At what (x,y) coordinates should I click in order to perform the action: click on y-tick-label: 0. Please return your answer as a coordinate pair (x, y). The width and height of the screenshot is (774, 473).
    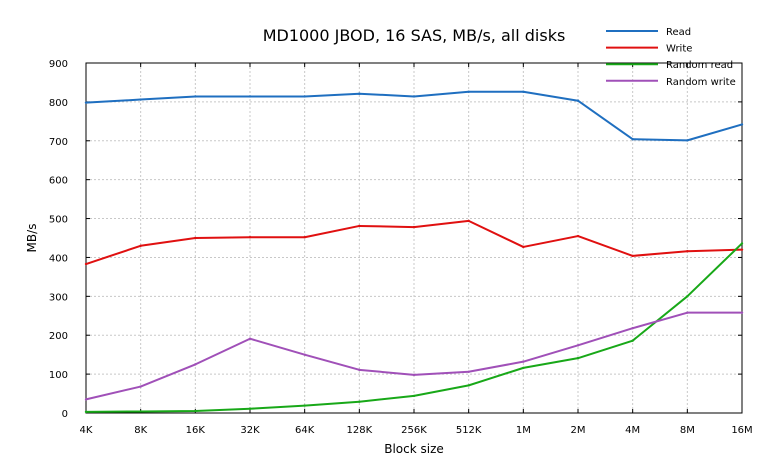
    Looking at the image, I should click on (65, 414).